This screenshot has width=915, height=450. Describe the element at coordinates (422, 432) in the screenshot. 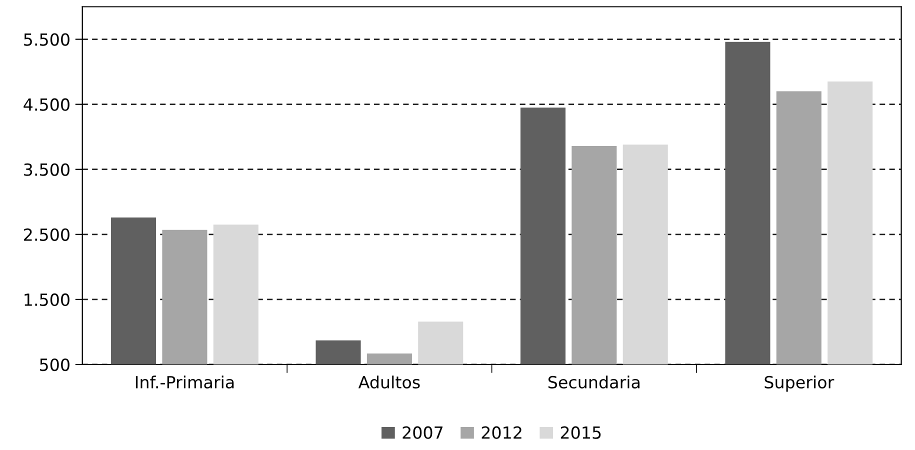

I see `legend-label: 2007` at that location.